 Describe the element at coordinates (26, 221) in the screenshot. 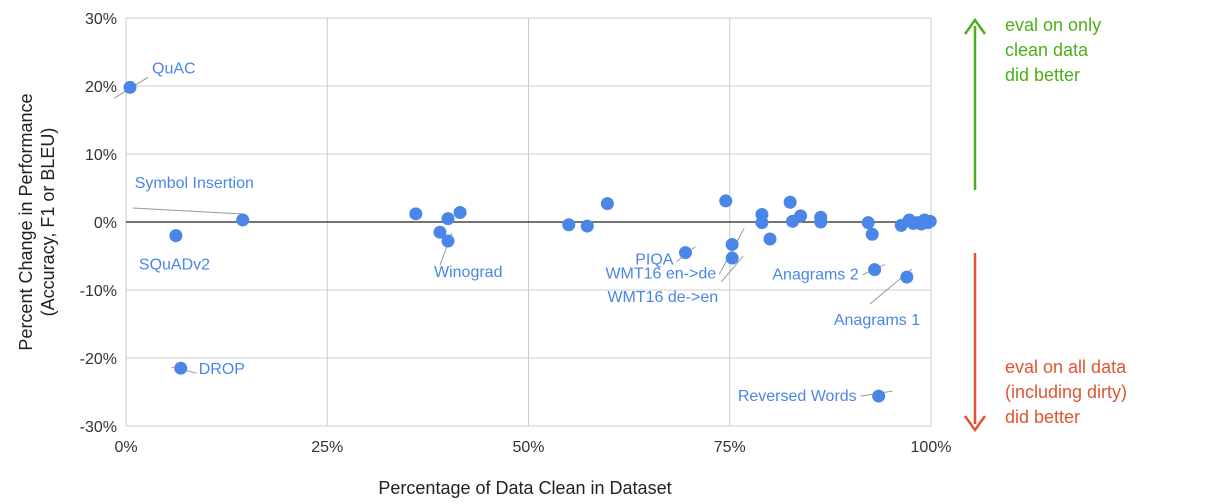

I see `y-axis-title-line-1: Percent Change in Performance` at that location.